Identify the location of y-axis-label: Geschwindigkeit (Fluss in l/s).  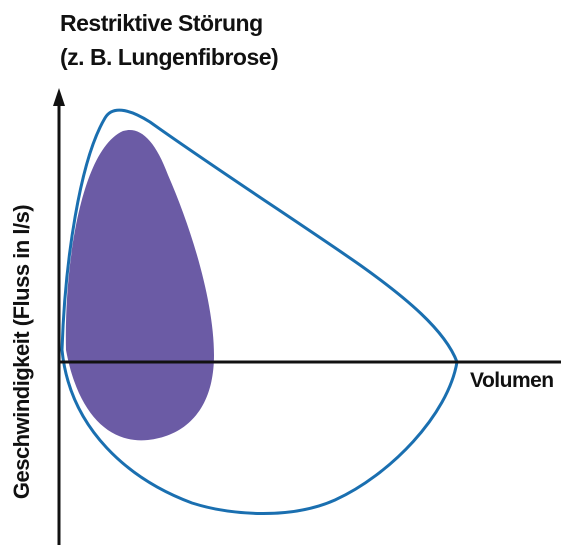
(21, 352).